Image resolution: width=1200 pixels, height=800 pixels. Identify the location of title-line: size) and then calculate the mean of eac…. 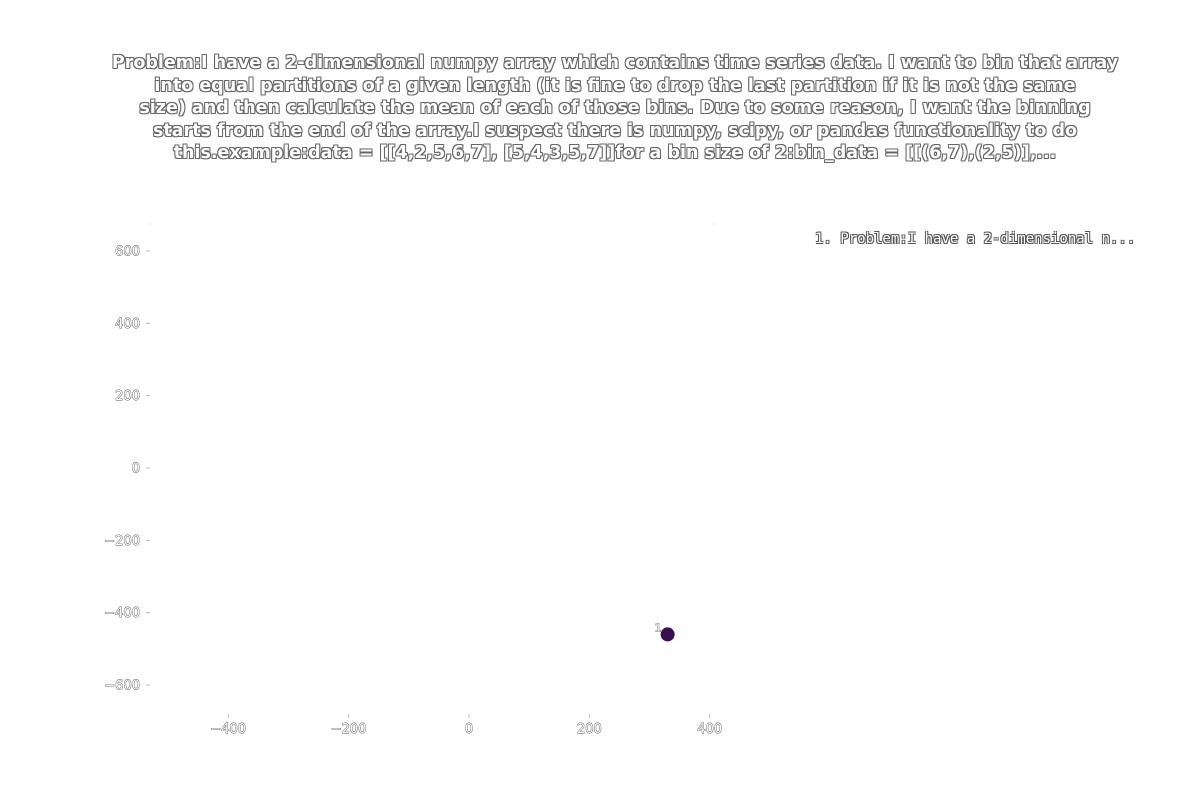
(615, 108).